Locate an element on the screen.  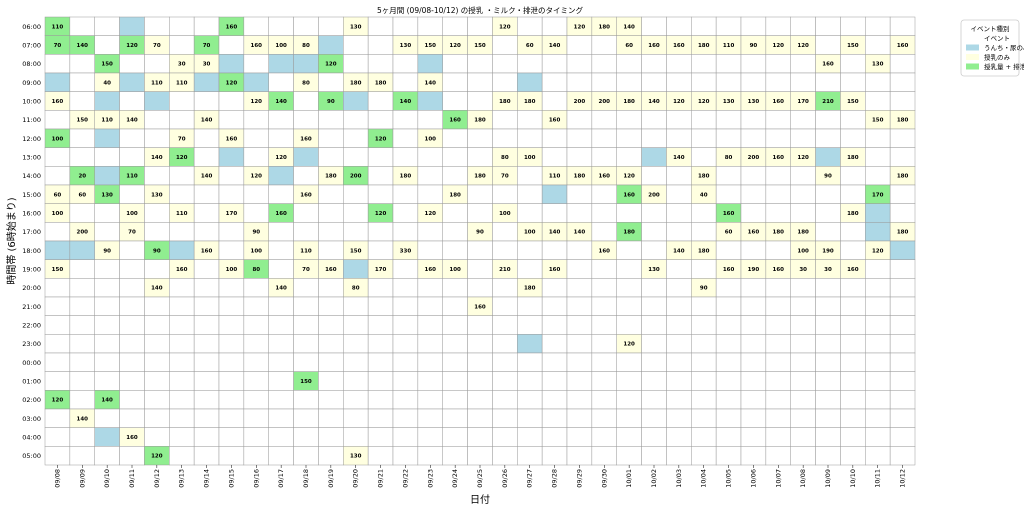
x-tick-label: 10/01 is located at coordinates (629, 478).